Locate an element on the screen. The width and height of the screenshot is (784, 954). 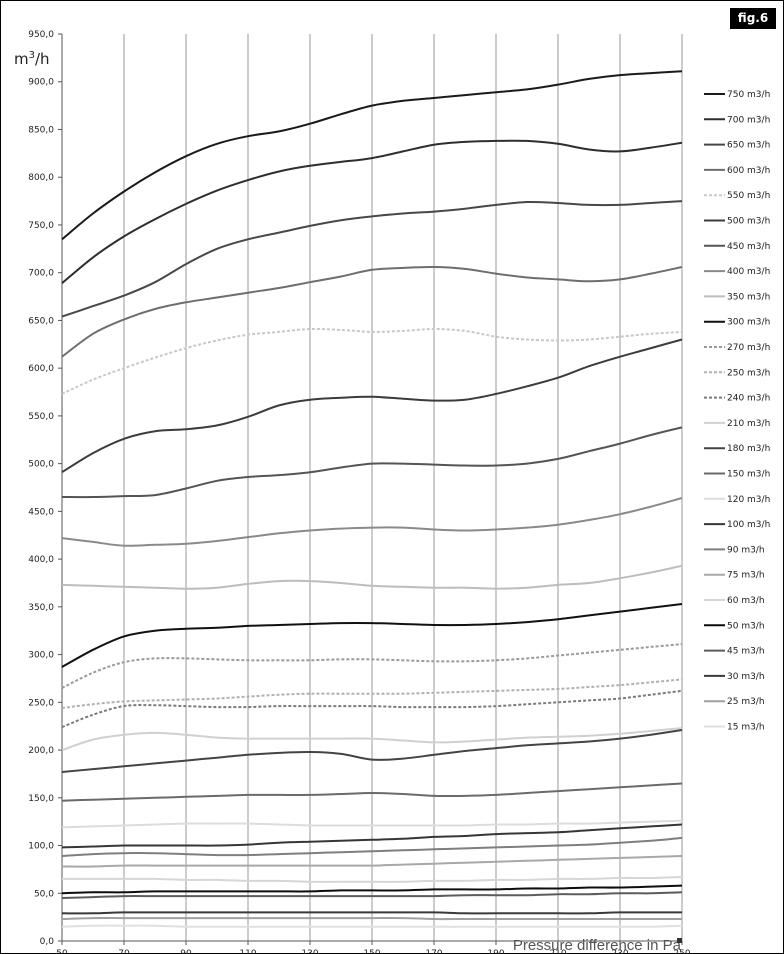
legend-label: 50 m3/h is located at coordinates (746, 626).